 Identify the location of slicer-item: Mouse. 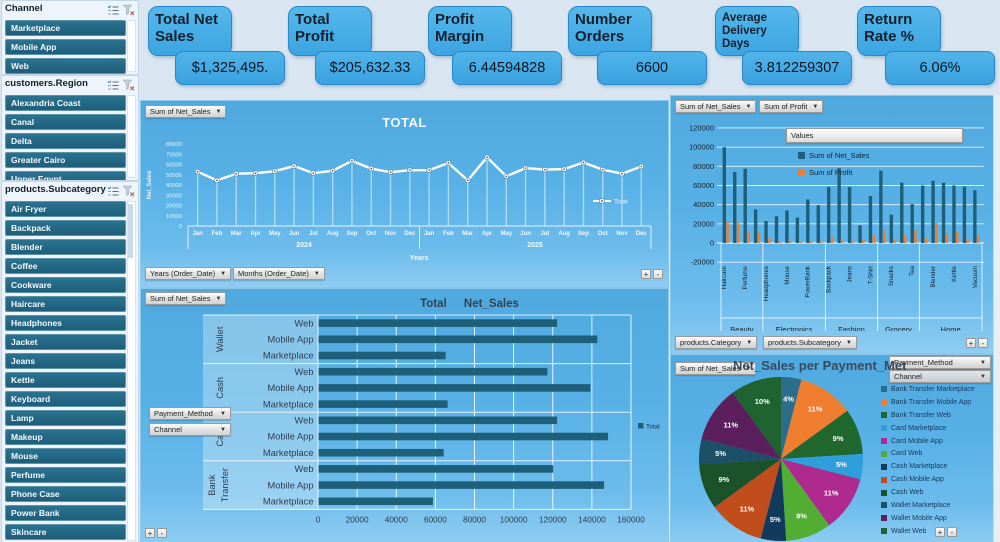
(65, 456).